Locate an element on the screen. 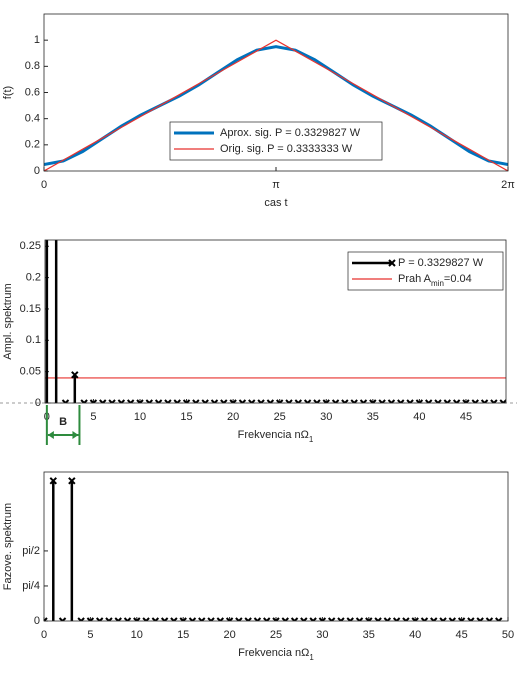 The width and height of the screenshot is (517, 674). y-tick-label: 0.05 is located at coordinates (30, 372).